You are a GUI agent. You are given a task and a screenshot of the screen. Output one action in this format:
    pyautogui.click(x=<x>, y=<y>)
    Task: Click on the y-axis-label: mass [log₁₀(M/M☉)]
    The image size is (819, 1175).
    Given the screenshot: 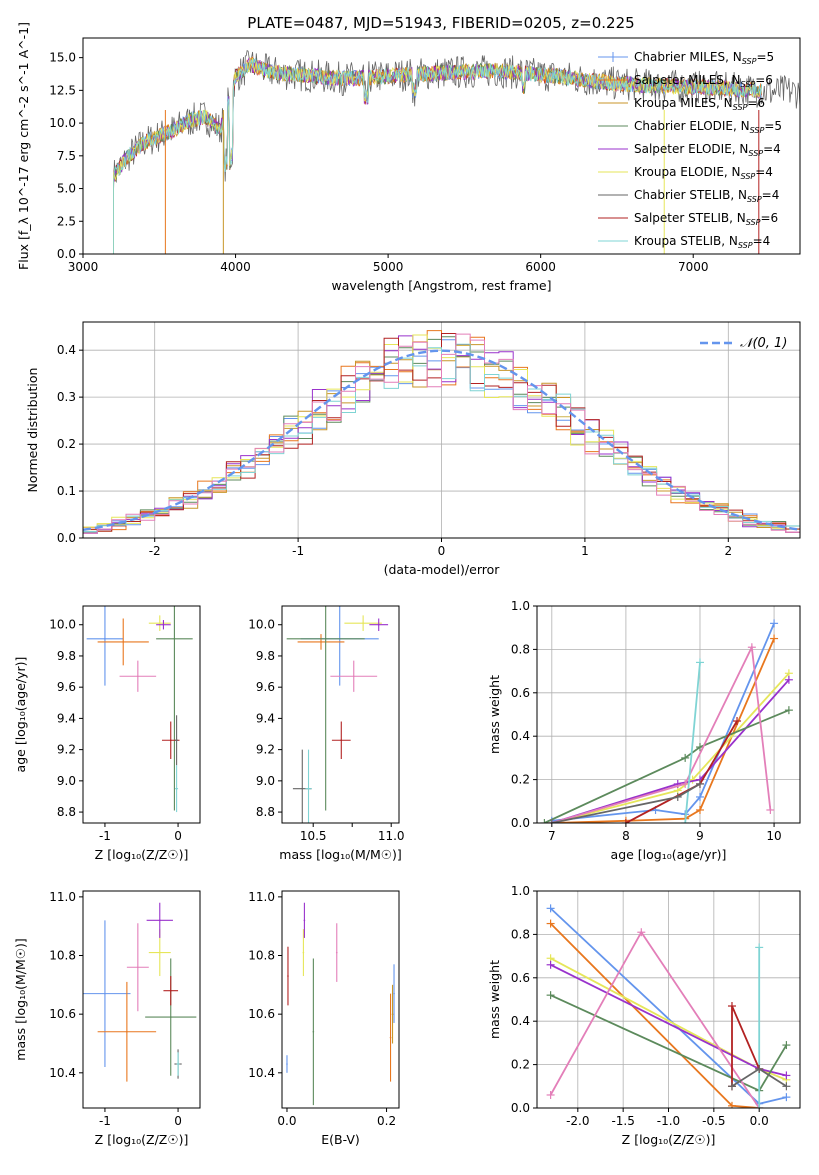 What is the action you would take?
    pyautogui.click(x=20, y=999)
    